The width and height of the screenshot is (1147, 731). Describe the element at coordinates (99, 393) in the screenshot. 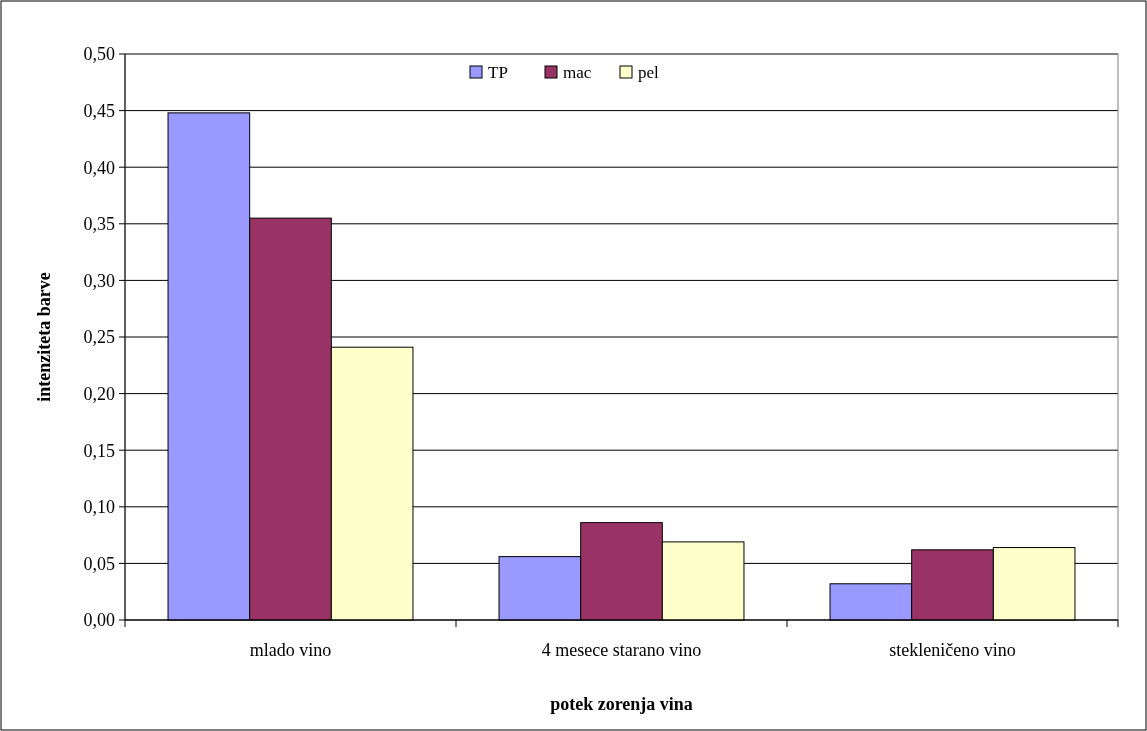

I see `y-tick-label: 0,20` at that location.